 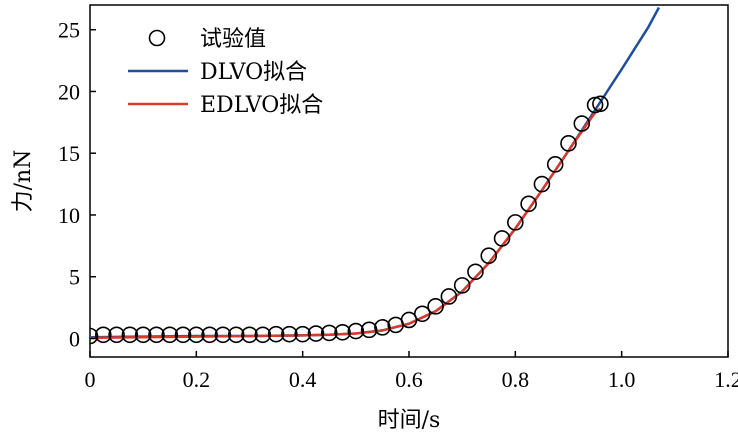 I want to click on y-tick-label: 10, so click(x=69, y=215).